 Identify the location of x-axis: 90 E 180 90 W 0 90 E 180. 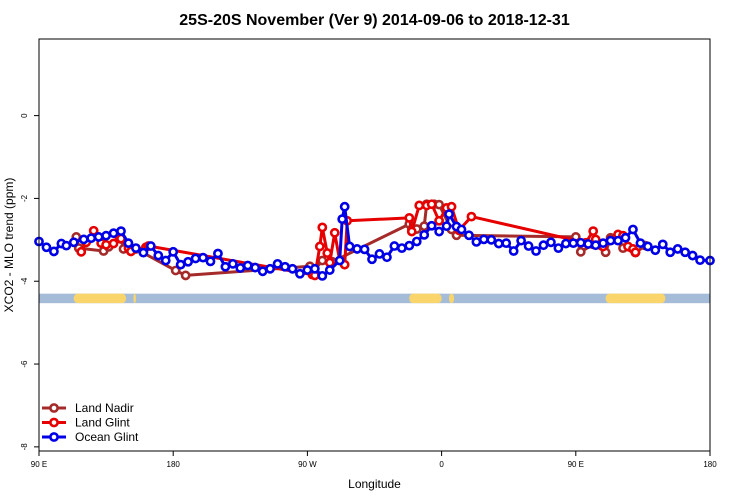
(374, 460).